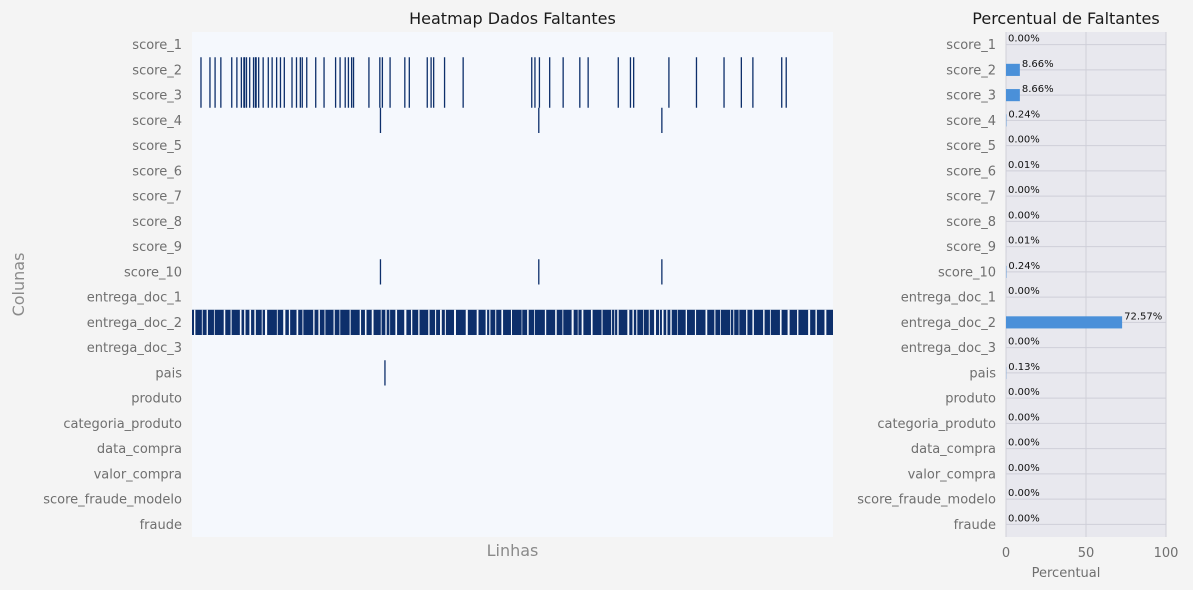  I want to click on bar-category-label: score_7, so click(971, 197).